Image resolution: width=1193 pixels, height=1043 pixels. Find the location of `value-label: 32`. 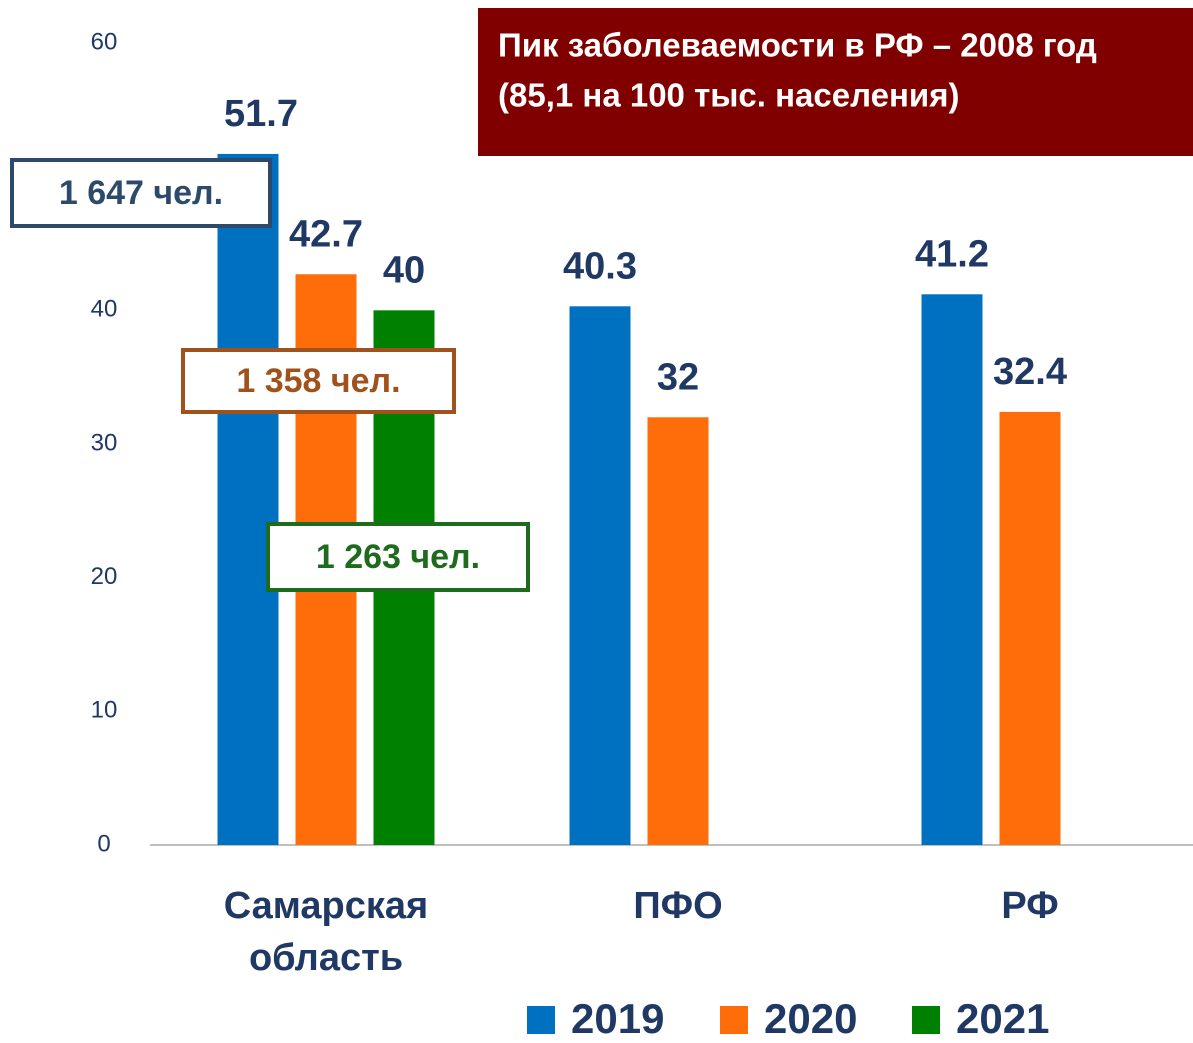

value-label: 32 is located at coordinates (678, 377).